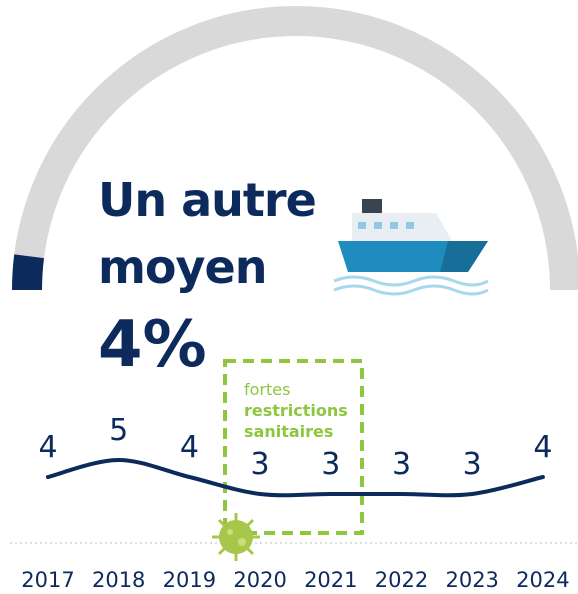 The height and width of the screenshot is (594, 578). What do you see at coordinates (471, 580) in the screenshot?
I see `x-tick-label: 2023` at bounding box center [471, 580].